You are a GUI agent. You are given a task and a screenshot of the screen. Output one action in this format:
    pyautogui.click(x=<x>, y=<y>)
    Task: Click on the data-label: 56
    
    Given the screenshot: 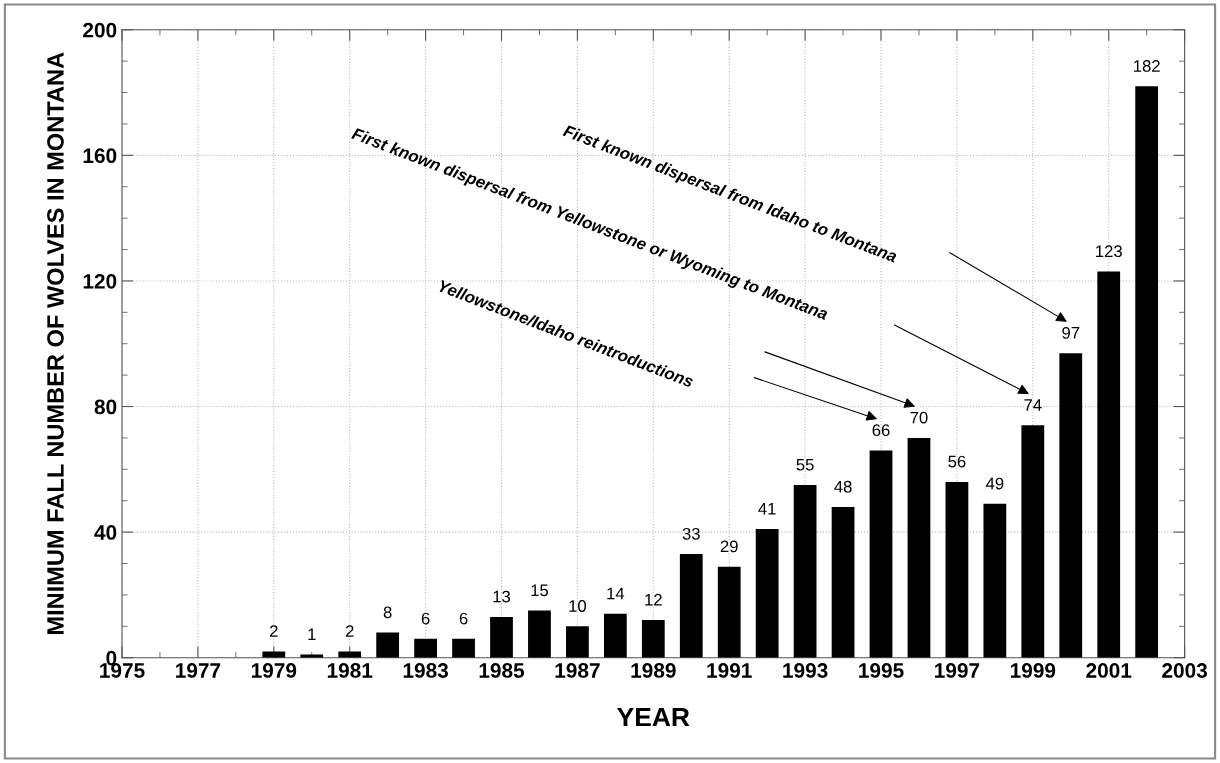 What is the action you would take?
    pyautogui.click(x=957, y=461)
    